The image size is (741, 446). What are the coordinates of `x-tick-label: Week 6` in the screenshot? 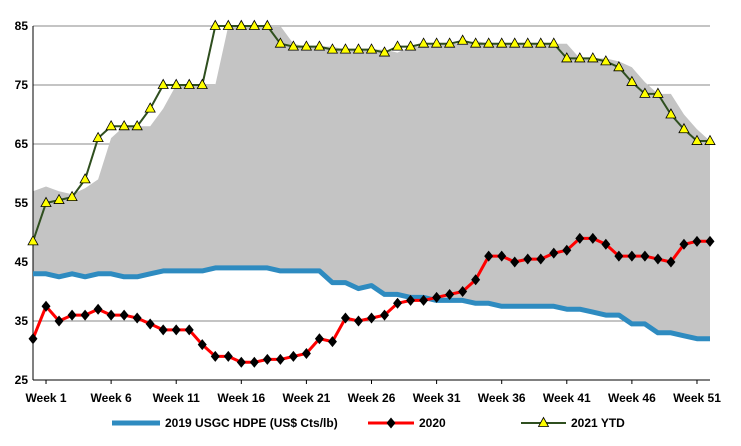 It's located at (111, 398).